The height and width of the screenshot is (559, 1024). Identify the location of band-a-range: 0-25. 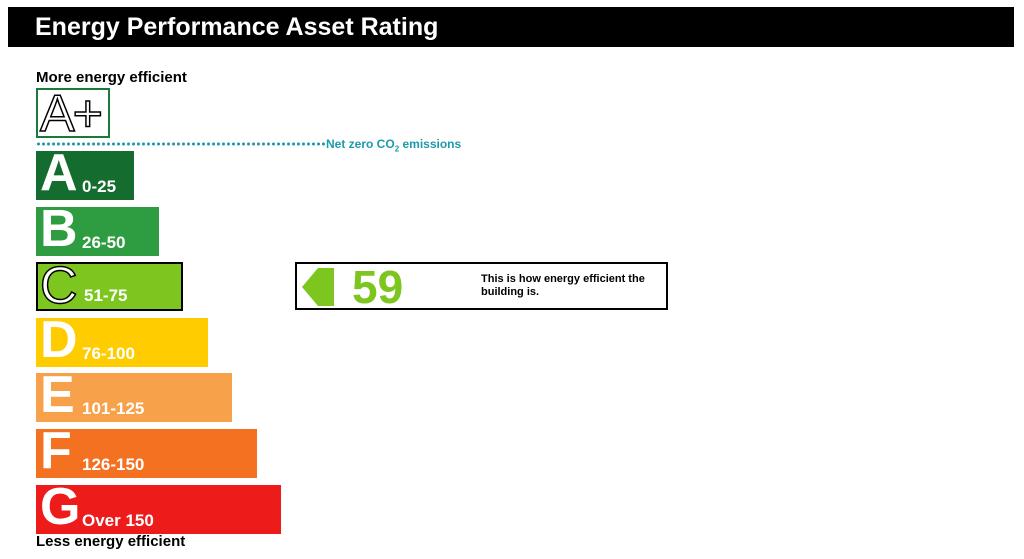
(99, 186).